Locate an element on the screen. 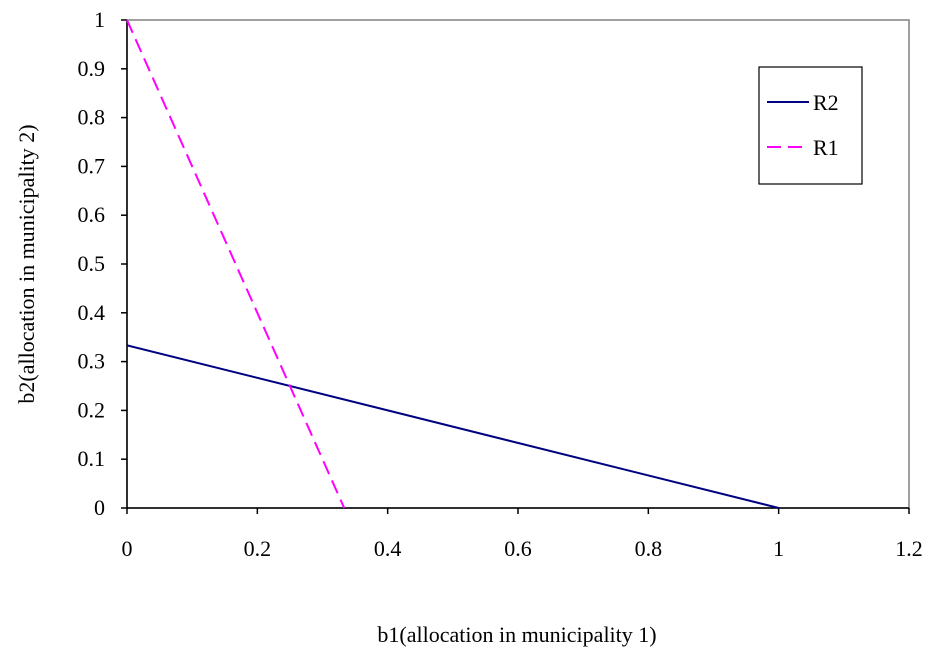  x-tick-label: 1.2 is located at coordinates (909, 548).